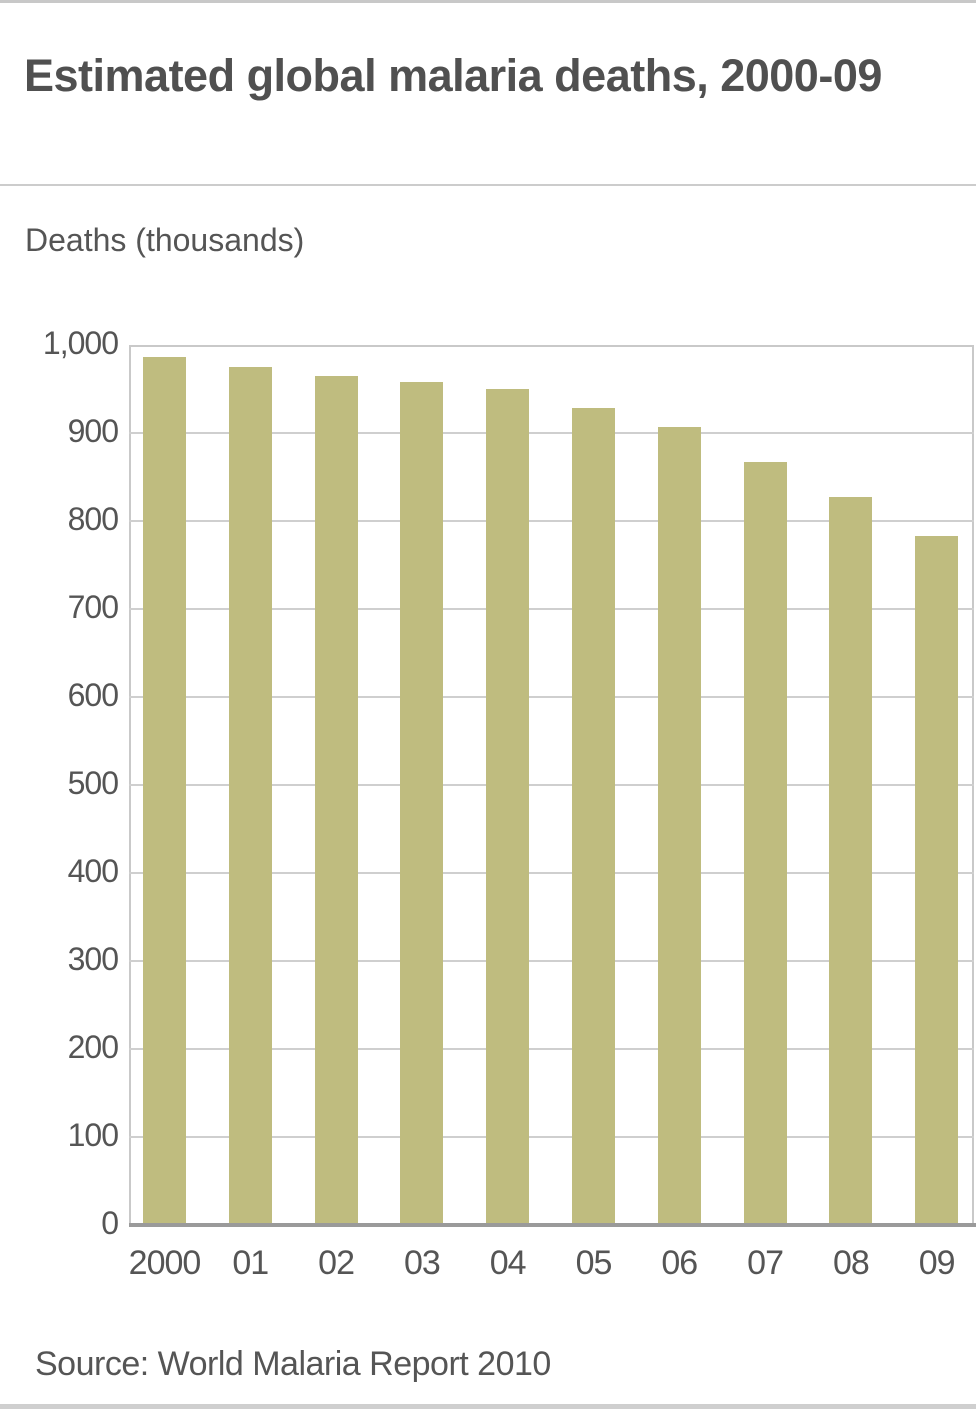 The height and width of the screenshot is (1409, 976). Describe the element at coordinates (594, 1263) in the screenshot. I see `x-tick-label: 05` at that location.